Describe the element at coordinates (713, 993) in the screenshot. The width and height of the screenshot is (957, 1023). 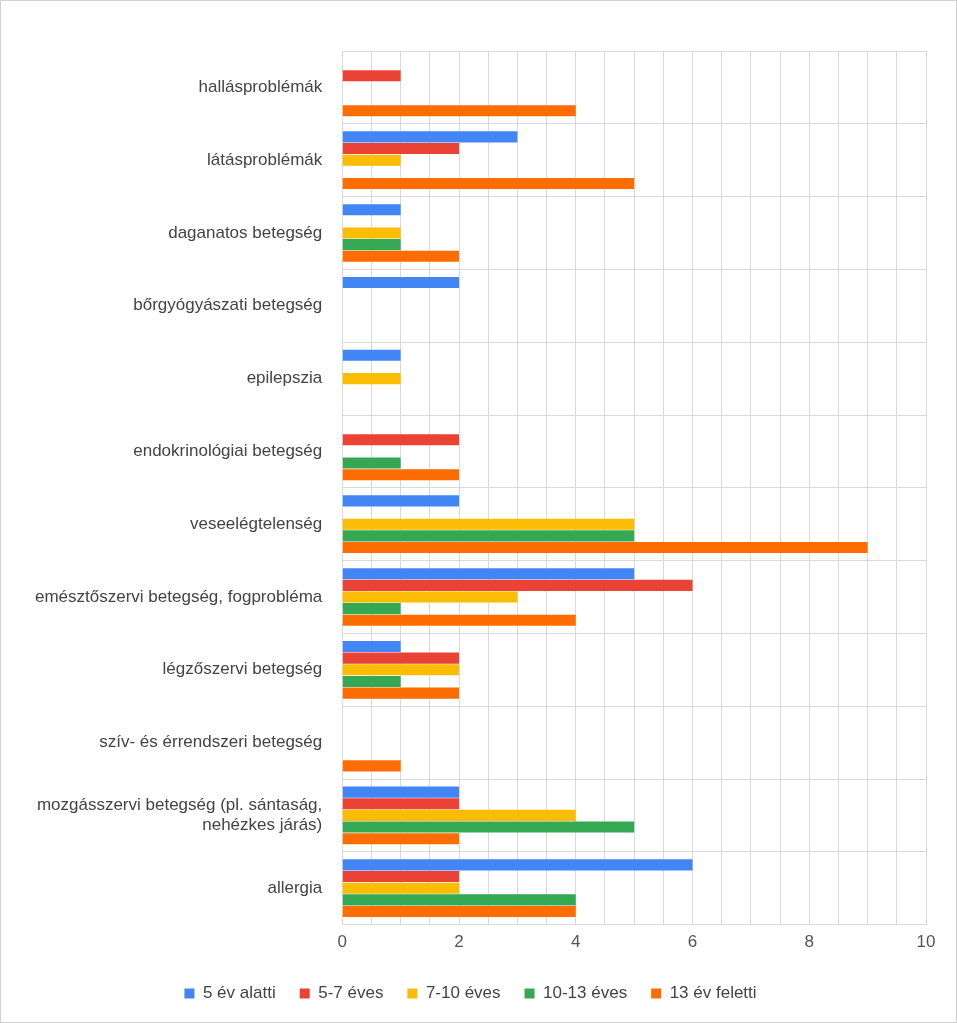
I see `legend-label: 13 év feletti` at that location.